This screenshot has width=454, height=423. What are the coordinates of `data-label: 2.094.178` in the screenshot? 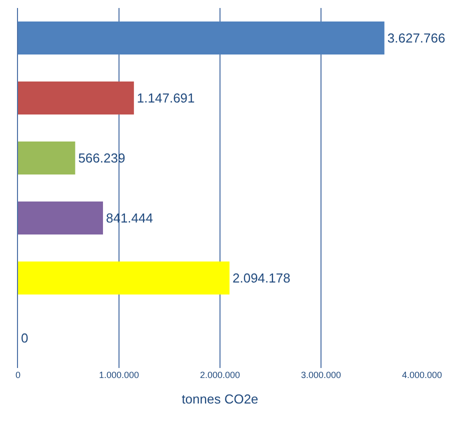 It's located at (261, 278).